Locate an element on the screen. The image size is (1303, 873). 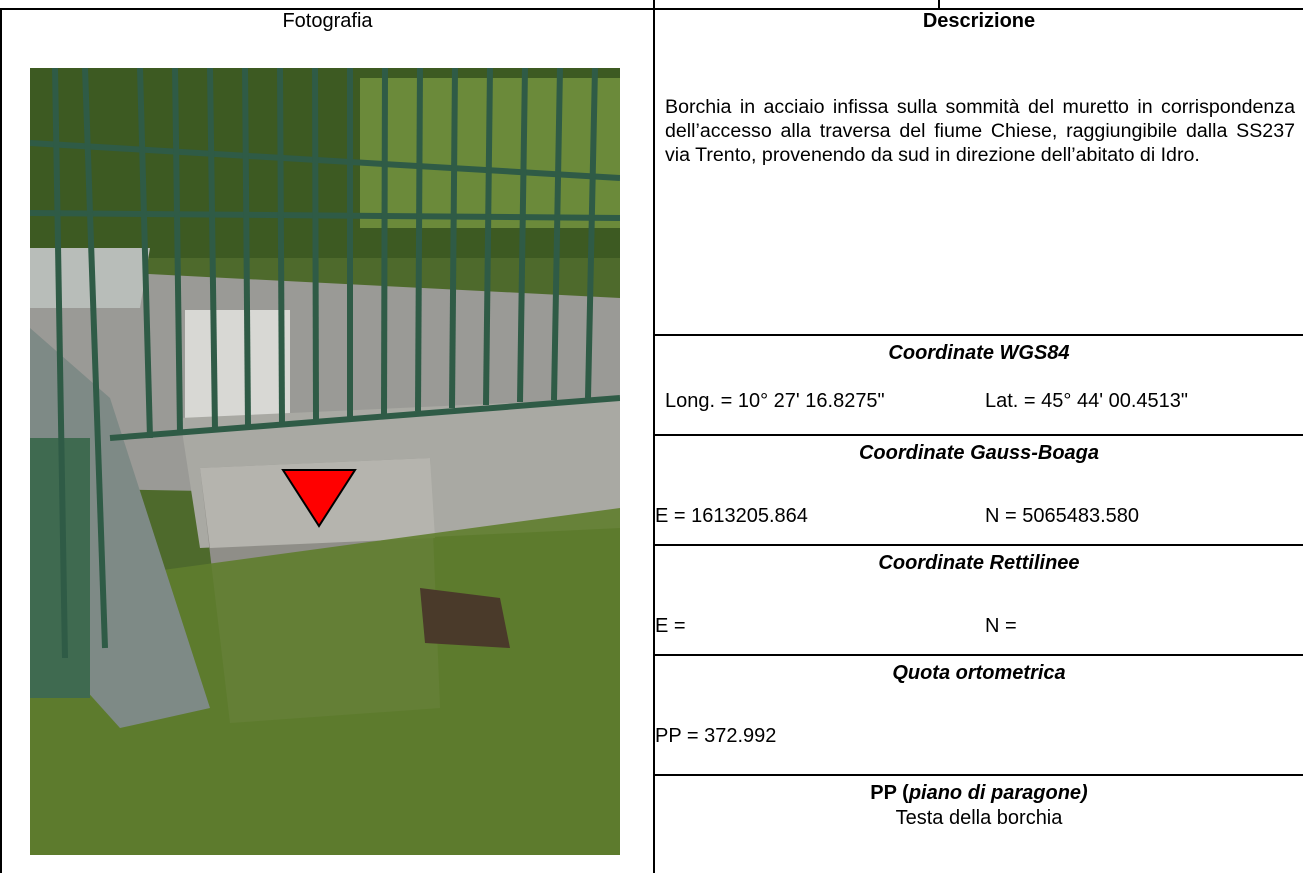
reference-title-part: PP ( is located at coordinates (889, 793).